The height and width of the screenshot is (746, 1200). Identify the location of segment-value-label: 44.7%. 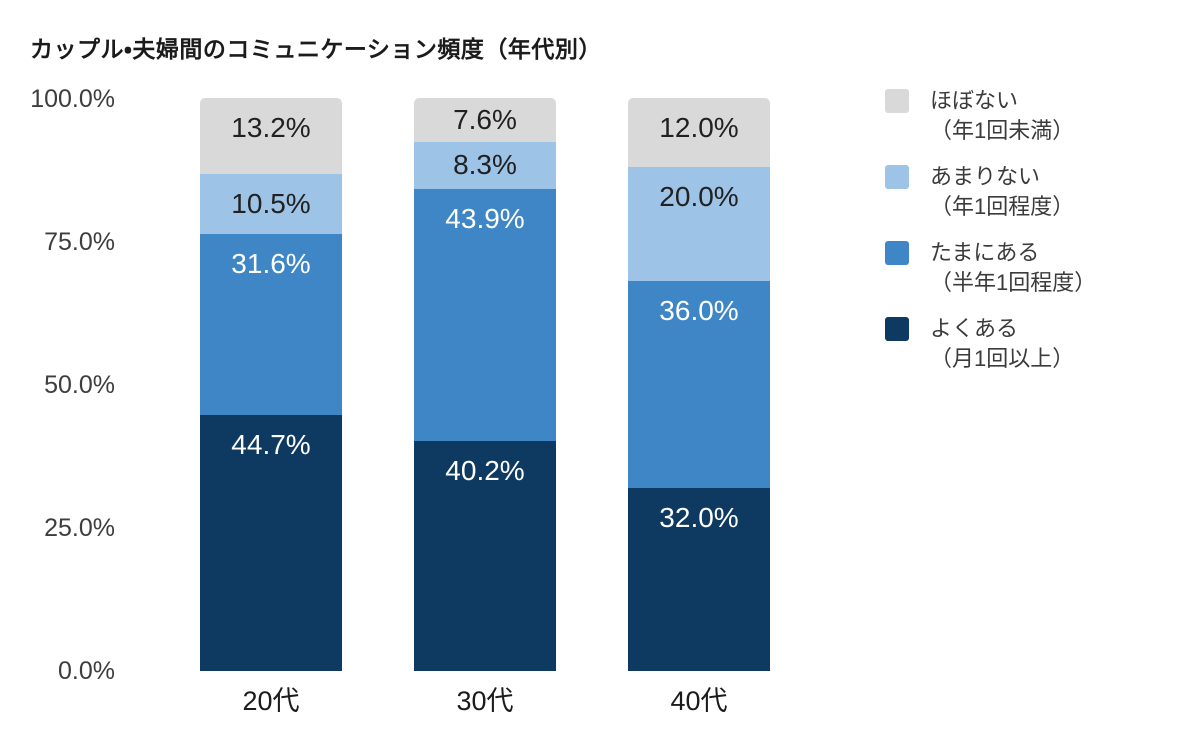
(271, 444).